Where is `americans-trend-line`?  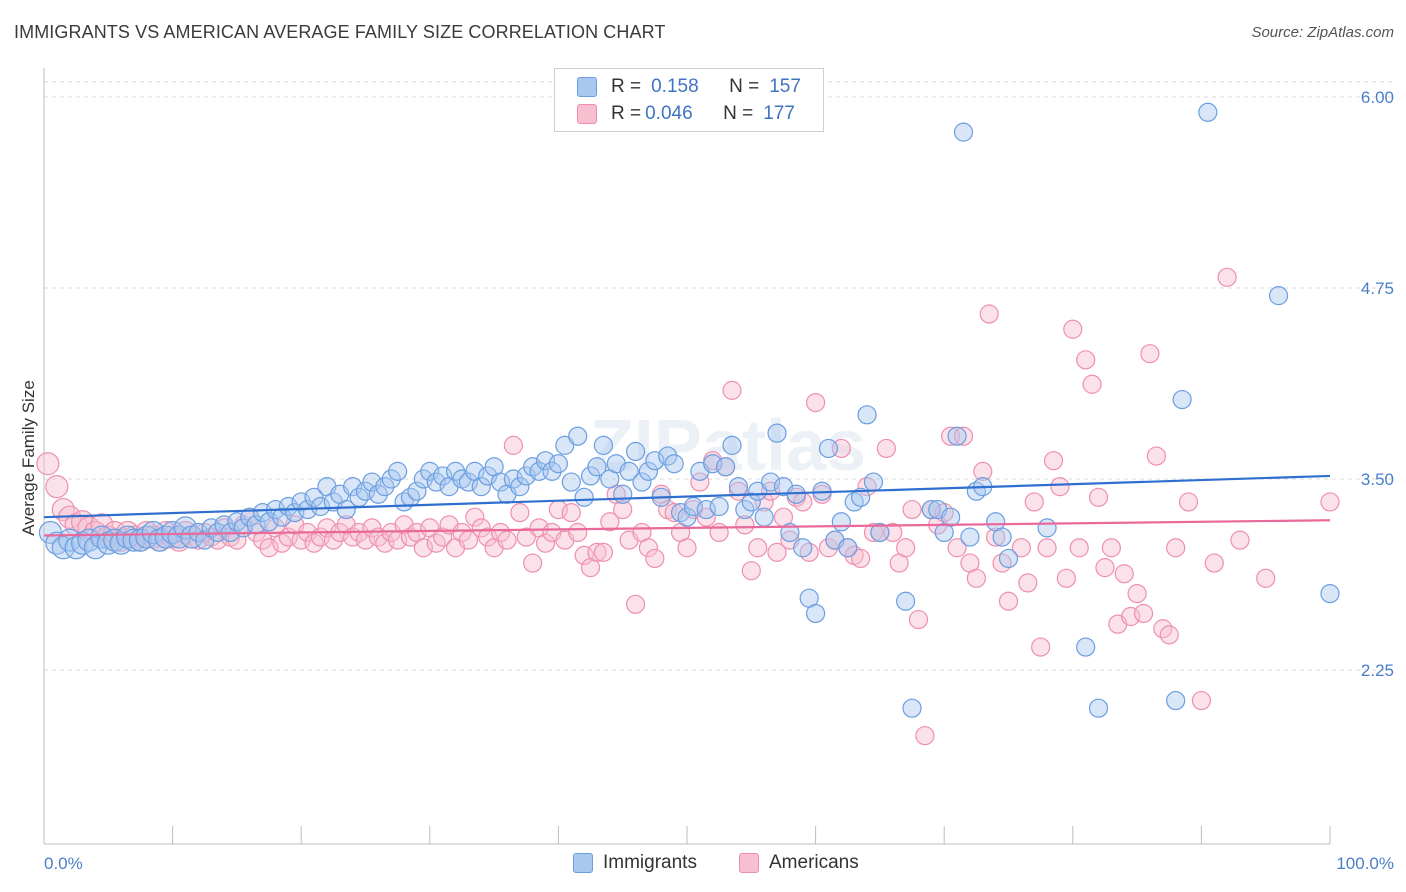
americans-trend-line is located at coordinates (687, 528).